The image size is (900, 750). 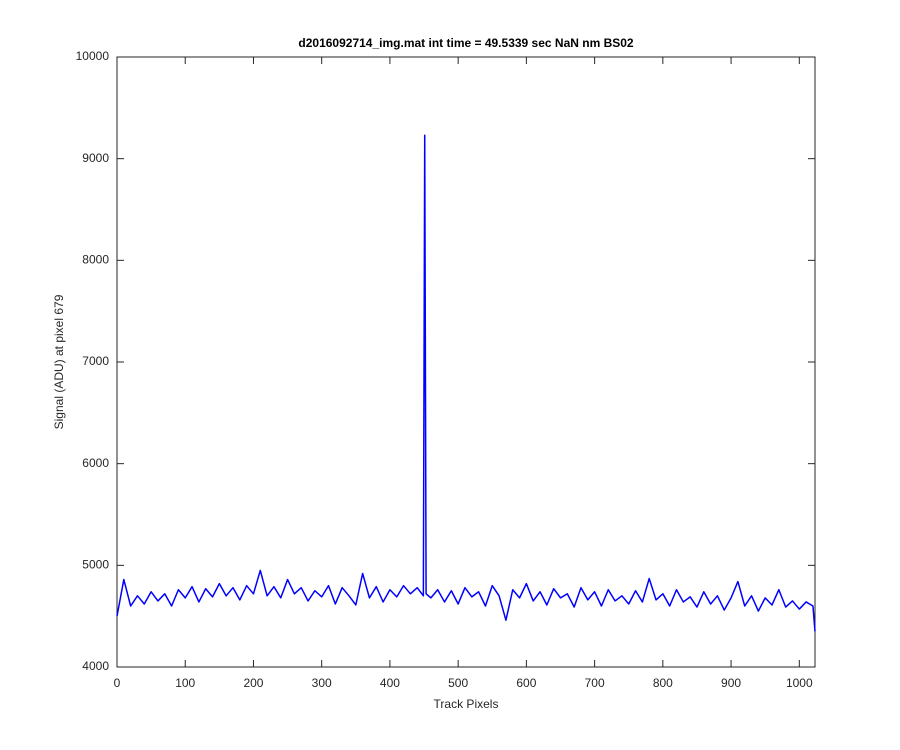 I want to click on x-tick-label: 800, so click(x=663, y=683).